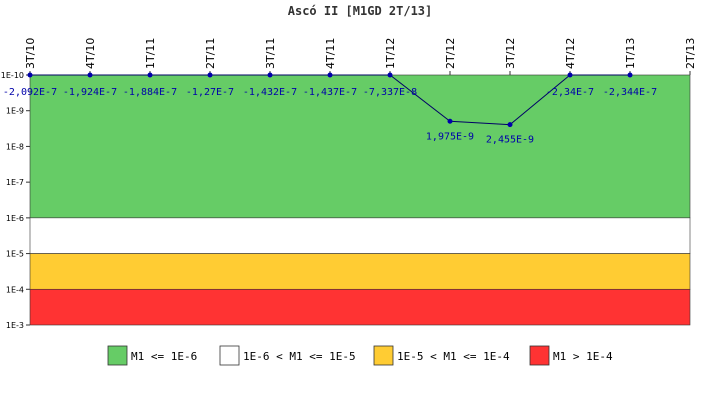 Image resolution: width=720 pixels, height=400 pixels. I want to click on y-tick-label: 1E-5, so click(15, 254).